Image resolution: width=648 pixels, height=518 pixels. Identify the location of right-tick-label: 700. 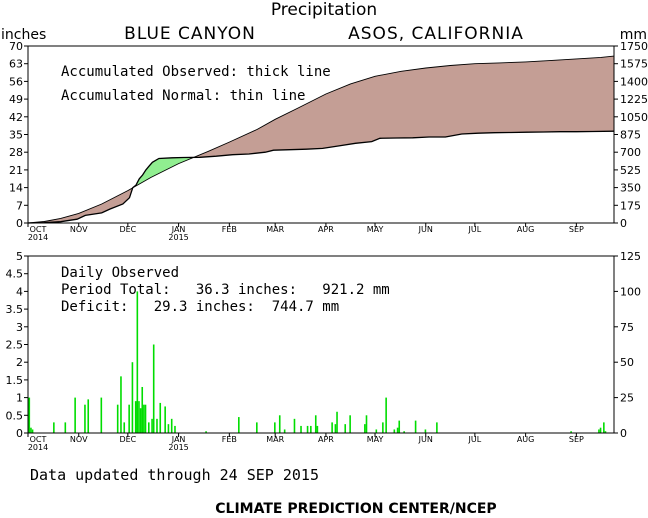
(630, 152).